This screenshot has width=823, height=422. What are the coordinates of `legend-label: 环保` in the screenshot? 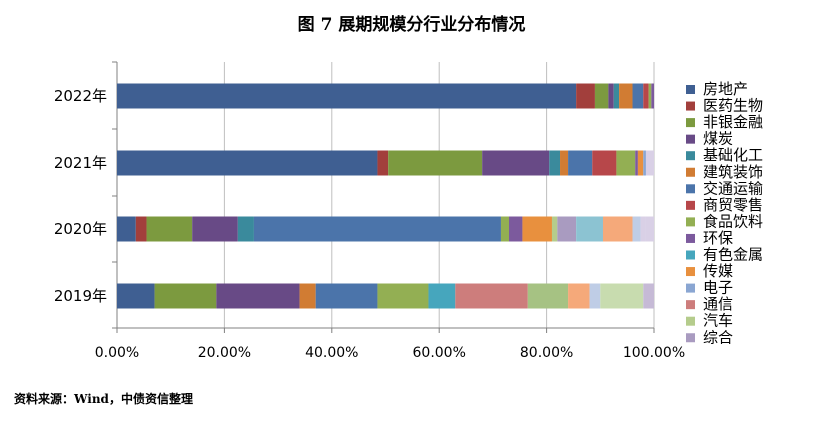 It's located at (718, 238).